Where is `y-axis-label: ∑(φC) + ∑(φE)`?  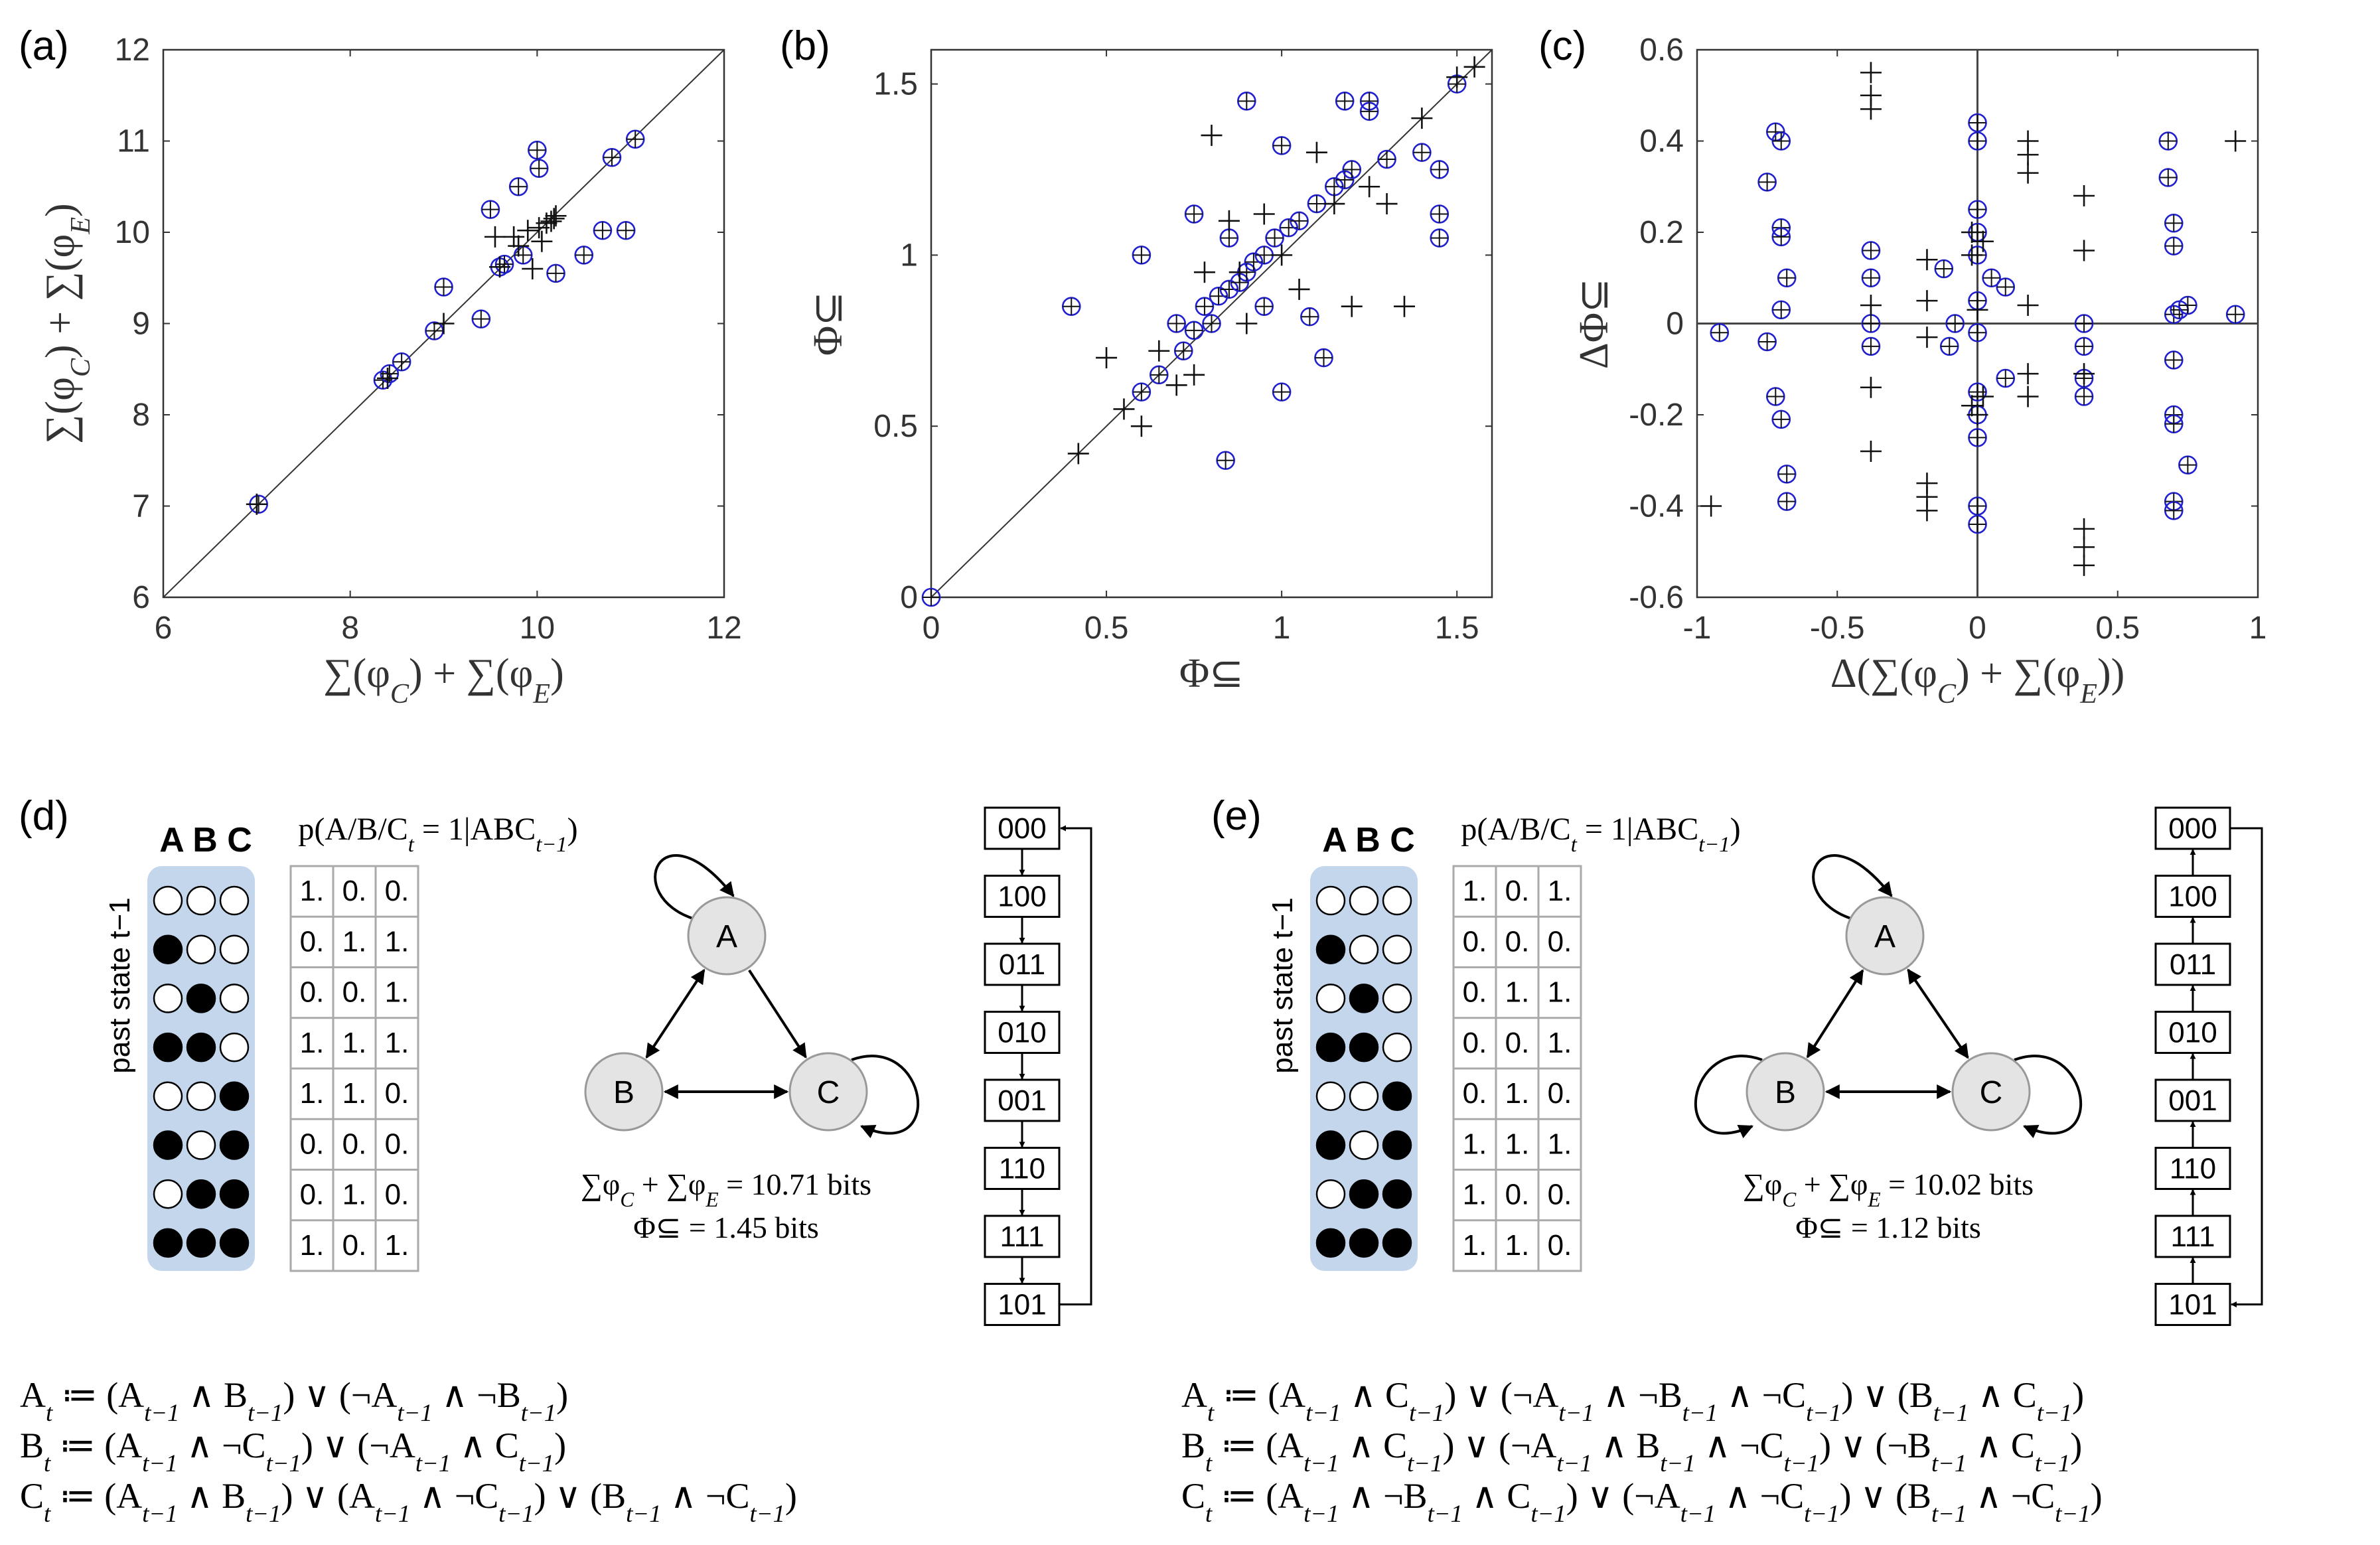
y-axis-label: ∑(φC) + ∑(φE) is located at coordinates (67, 323).